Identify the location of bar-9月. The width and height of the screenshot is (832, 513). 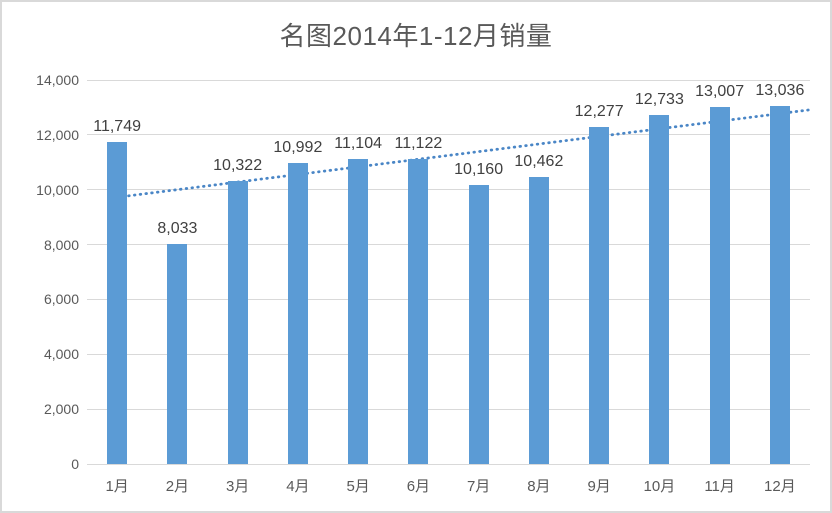
(599, 295).